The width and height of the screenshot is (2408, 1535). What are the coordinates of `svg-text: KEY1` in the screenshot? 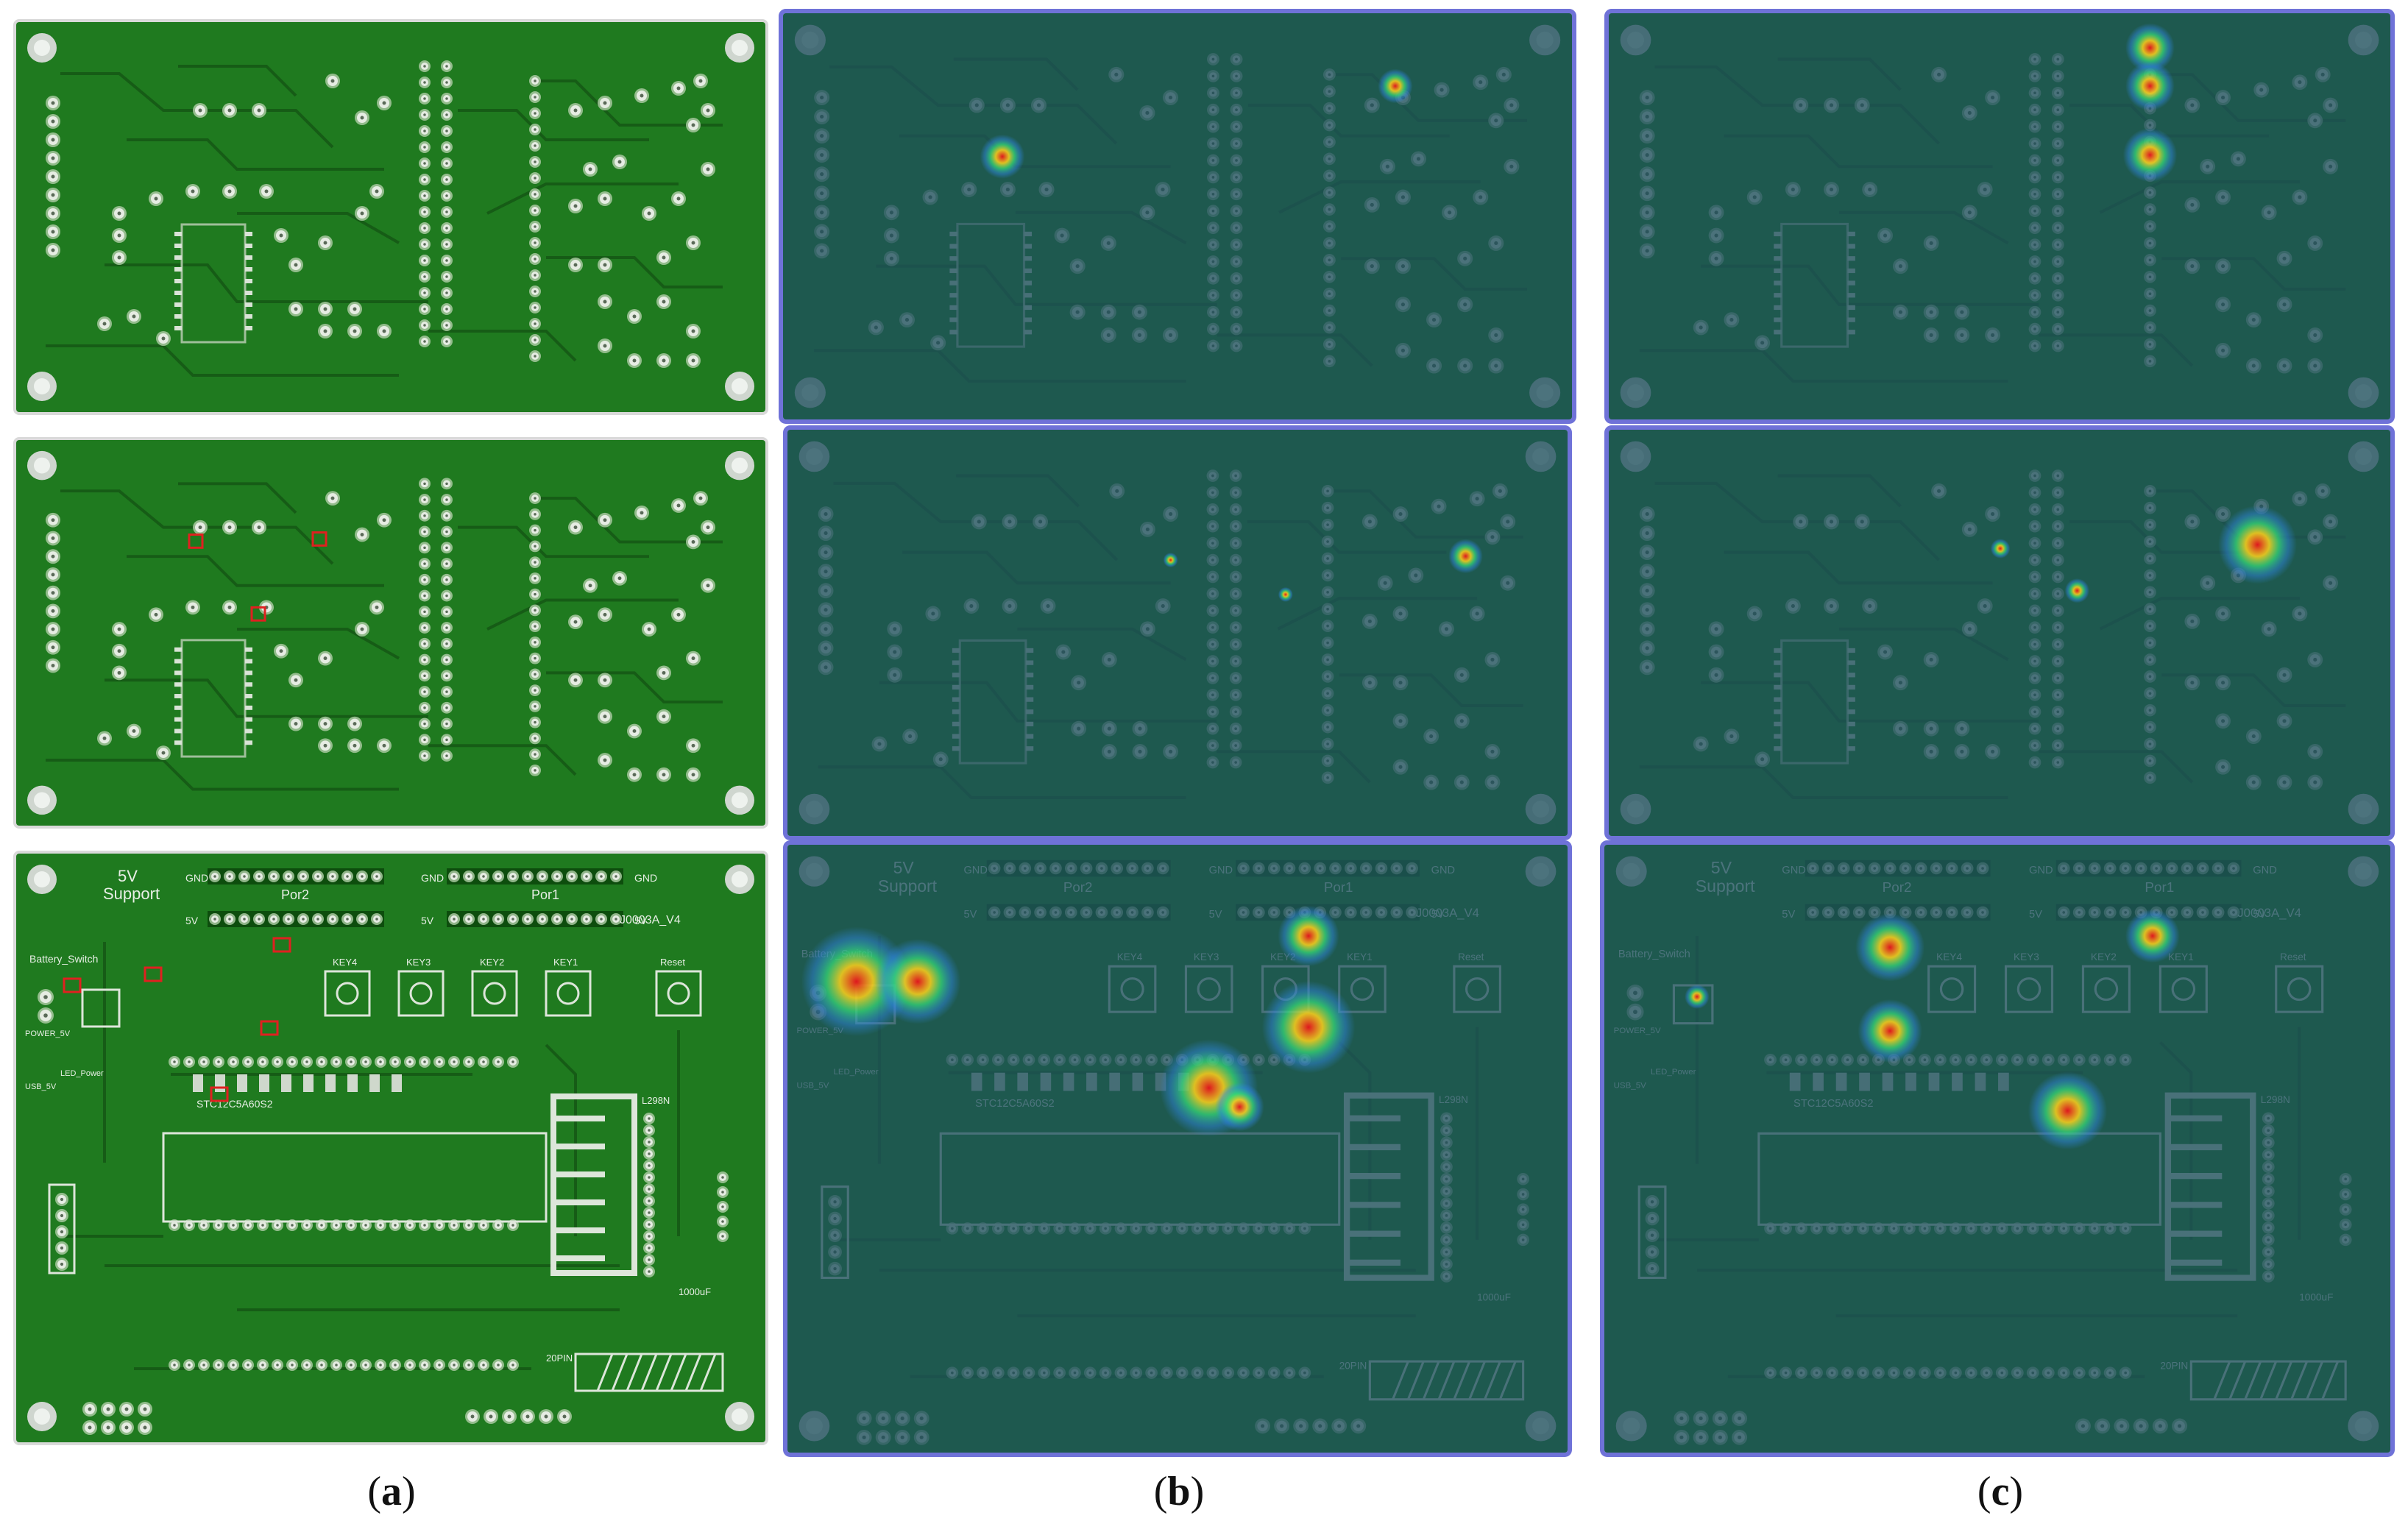 It's located at (565, 962).